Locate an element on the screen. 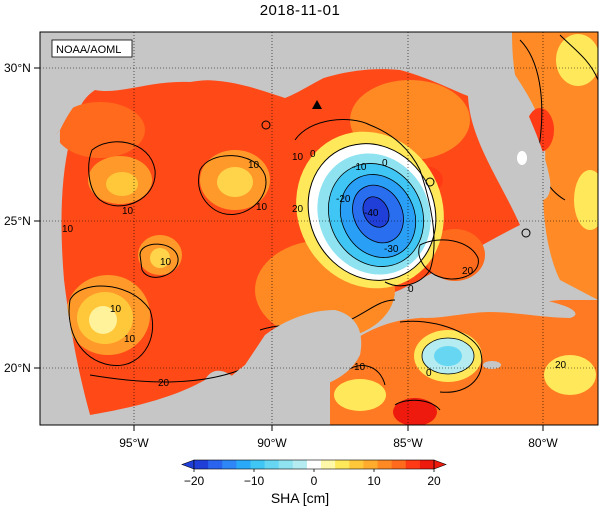 This screenshot has height=515, width=600. contour-label: -40 is located at coordinates (371, 213).